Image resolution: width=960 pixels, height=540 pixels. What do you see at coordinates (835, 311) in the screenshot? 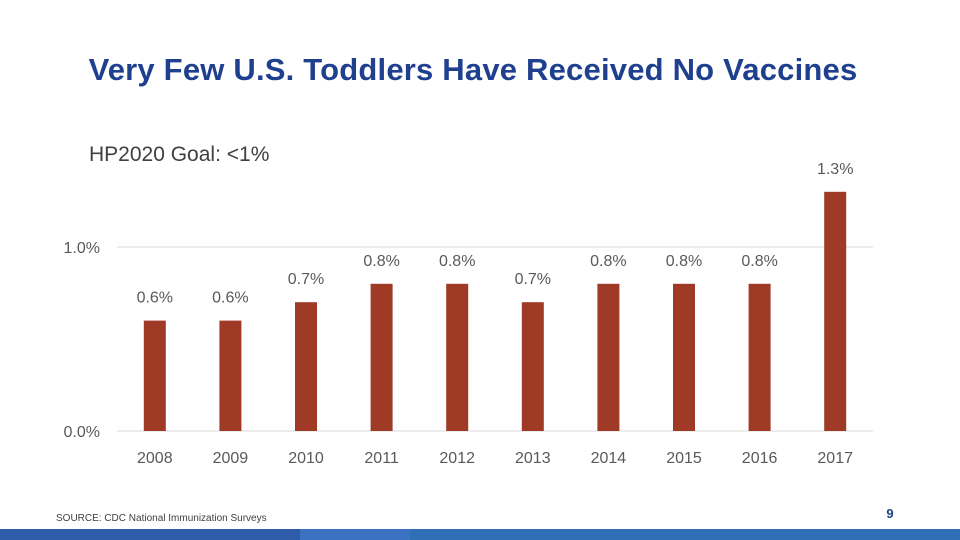
I see `bar-2017` at bounding box center [835, 311].